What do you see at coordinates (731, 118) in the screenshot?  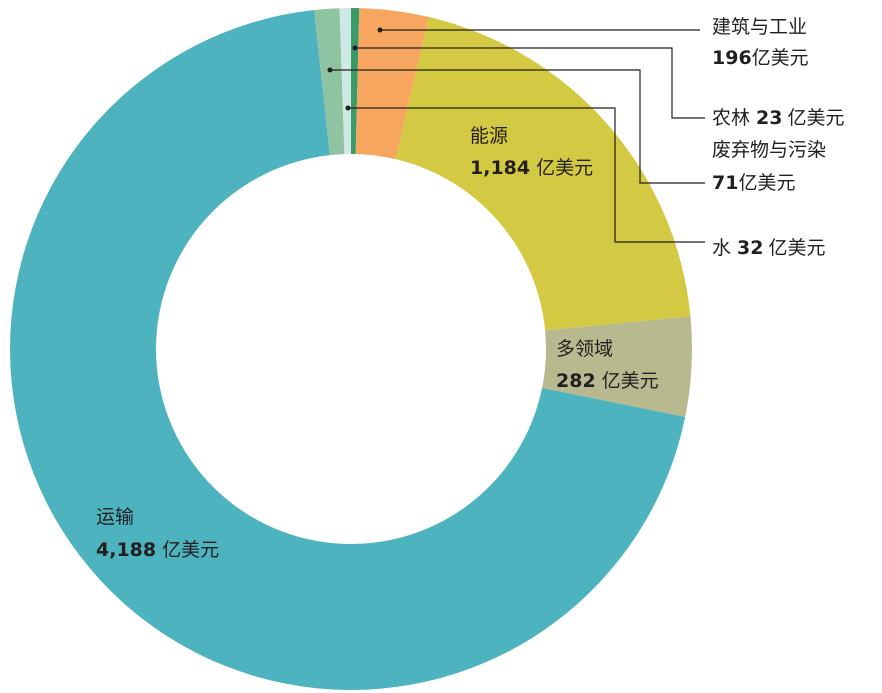 I see `category-name: 农林` at bounding box center [731, 118].